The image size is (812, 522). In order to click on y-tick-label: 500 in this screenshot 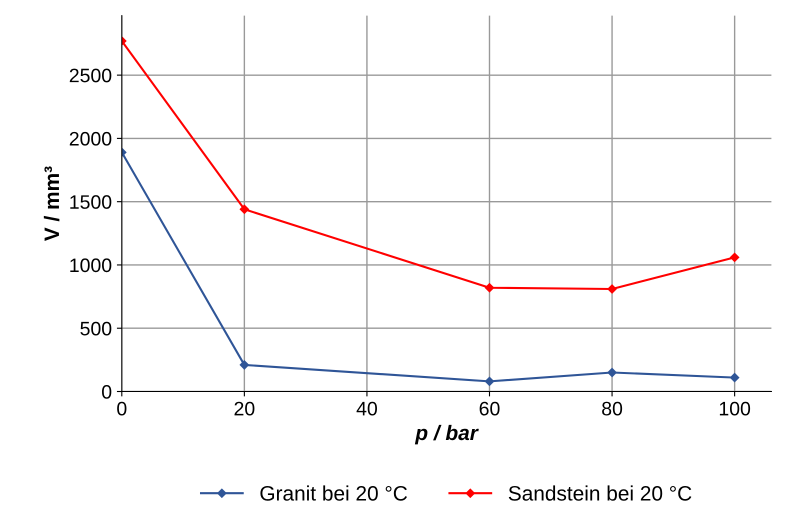, I will do `click(96, 329)`.